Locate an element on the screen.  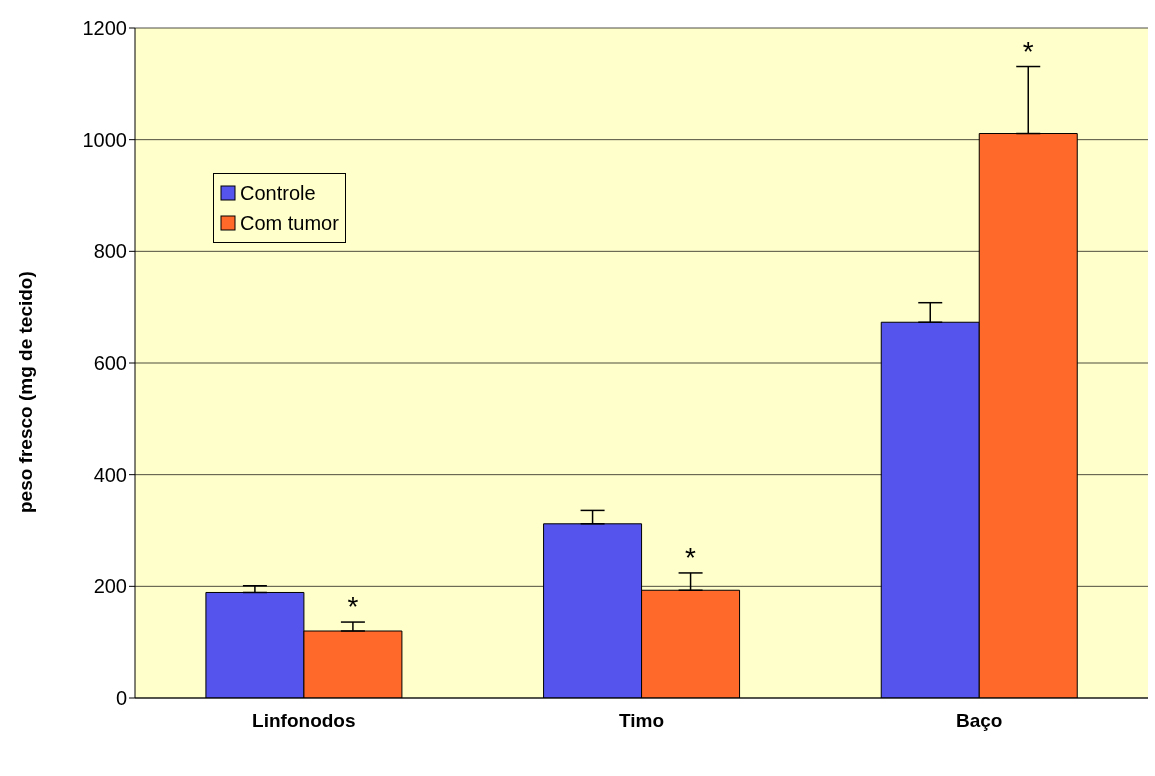
y-tick-label: 0 is located at coordinates (121, 698).